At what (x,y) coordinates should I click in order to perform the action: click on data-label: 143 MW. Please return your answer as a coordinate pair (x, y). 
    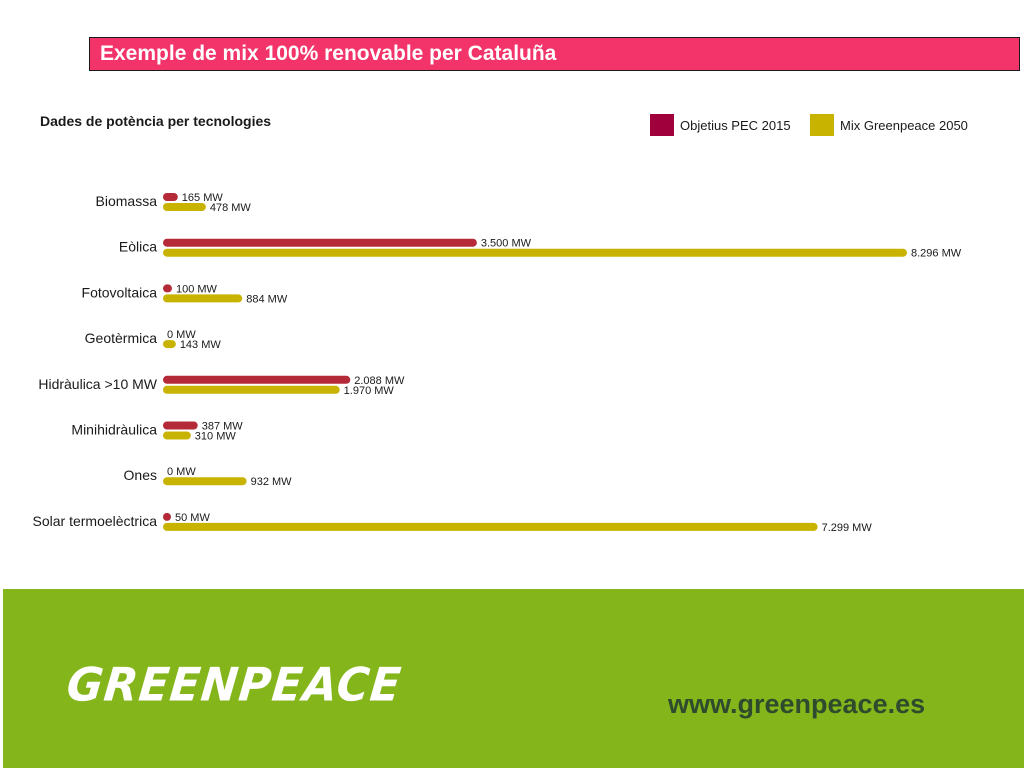
    Looking at the image, I should click on (201, 345).